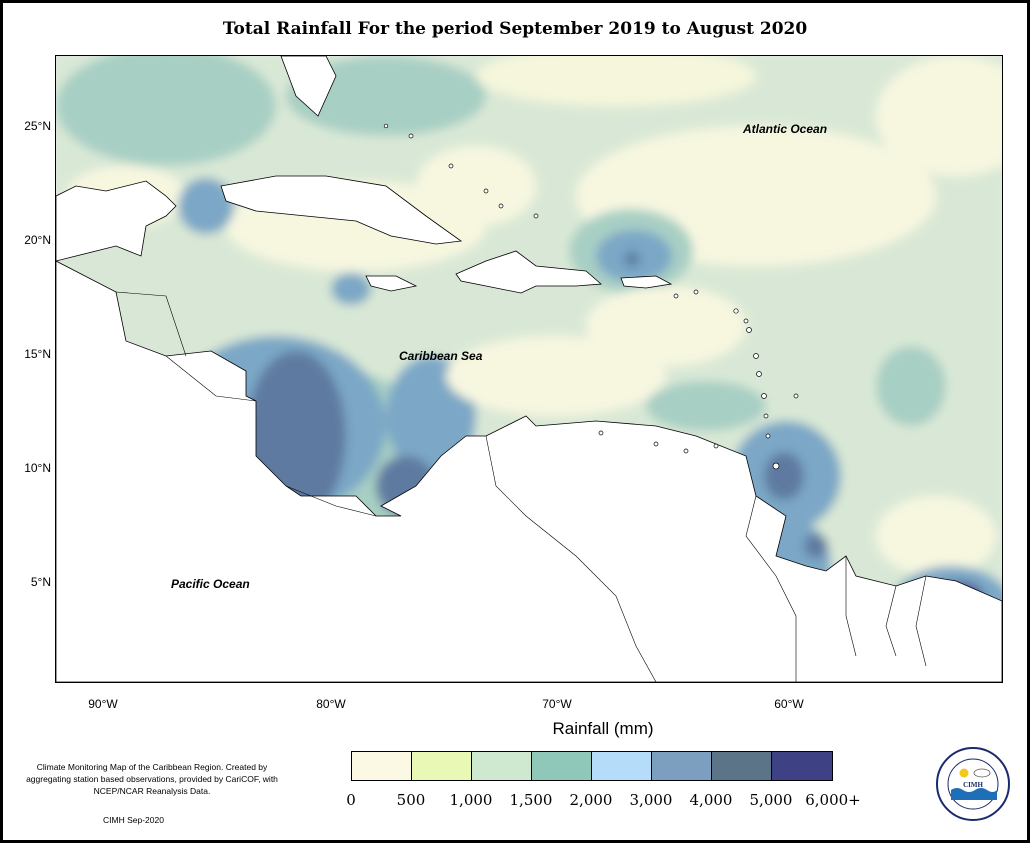 The width and height of the screenshot is (1030, 843). What do you see at coordinates (441, 356) in the screenshot?
I see `caribbean-sea-label: Caribbean Sea` at bounding box center [441, 356].